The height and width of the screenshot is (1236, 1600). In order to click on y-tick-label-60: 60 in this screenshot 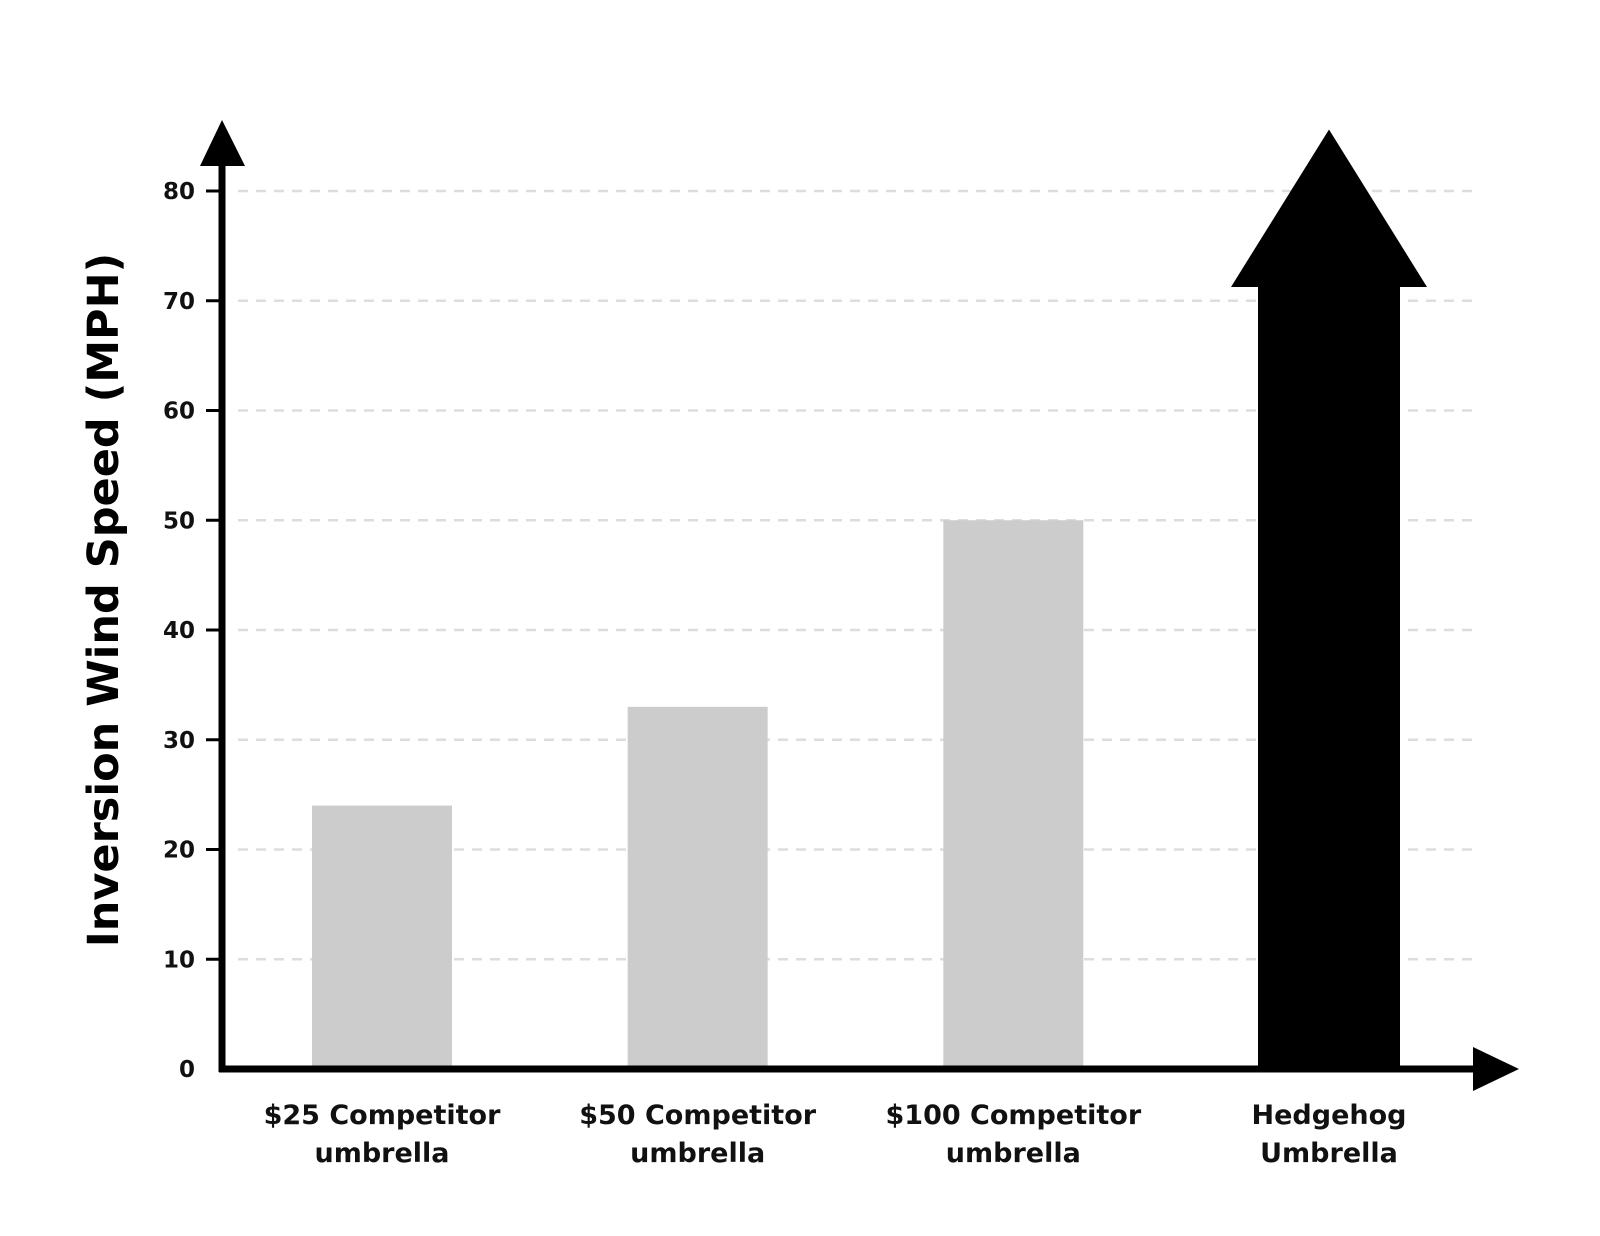, I will do `click(179, 412)`.